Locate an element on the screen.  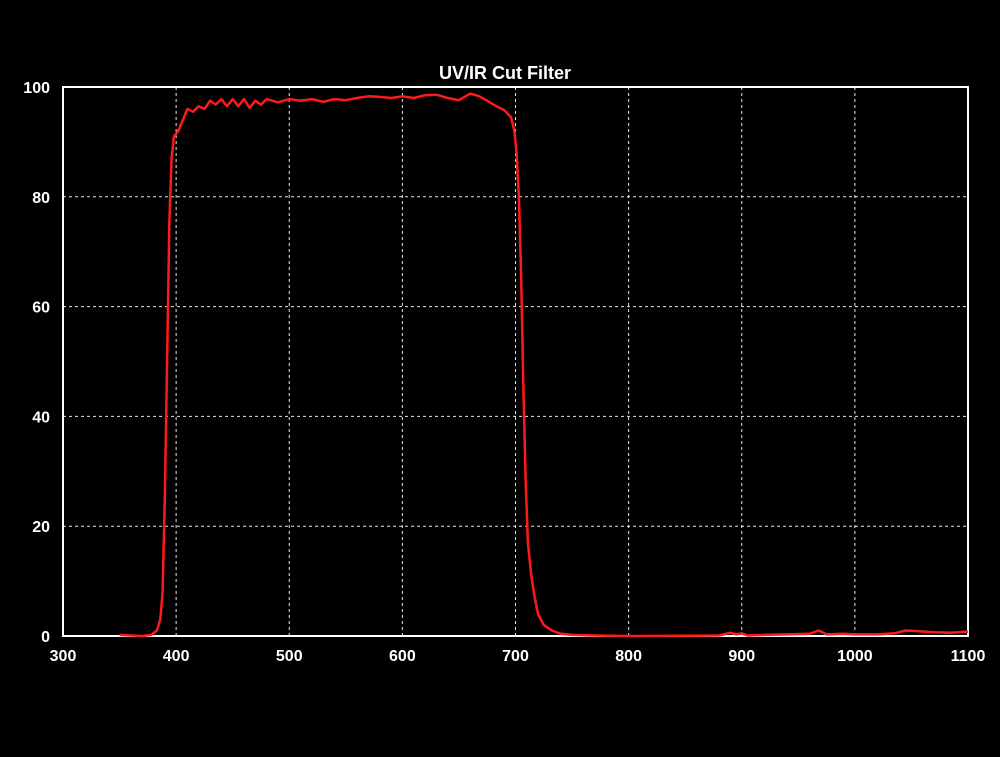
y-tick-label: 20 is located at coordinates (41, 527).